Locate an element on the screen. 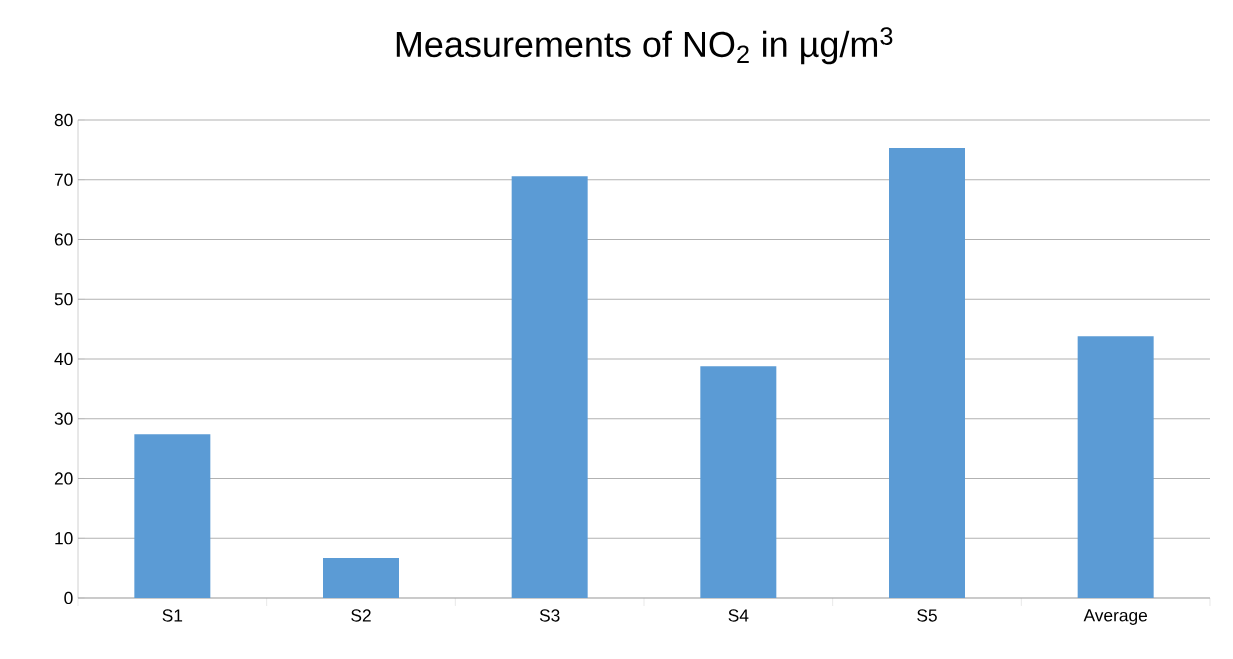  y-tick-label: 80 is located at coordinates (63, 120).